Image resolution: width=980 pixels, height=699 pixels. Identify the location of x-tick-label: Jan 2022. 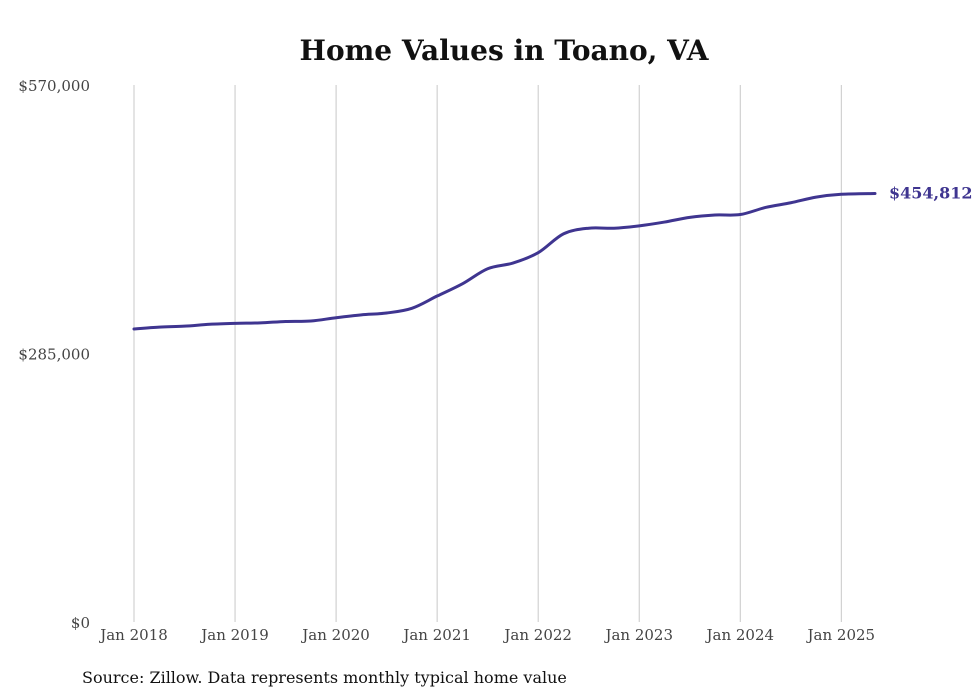
(537, 635).